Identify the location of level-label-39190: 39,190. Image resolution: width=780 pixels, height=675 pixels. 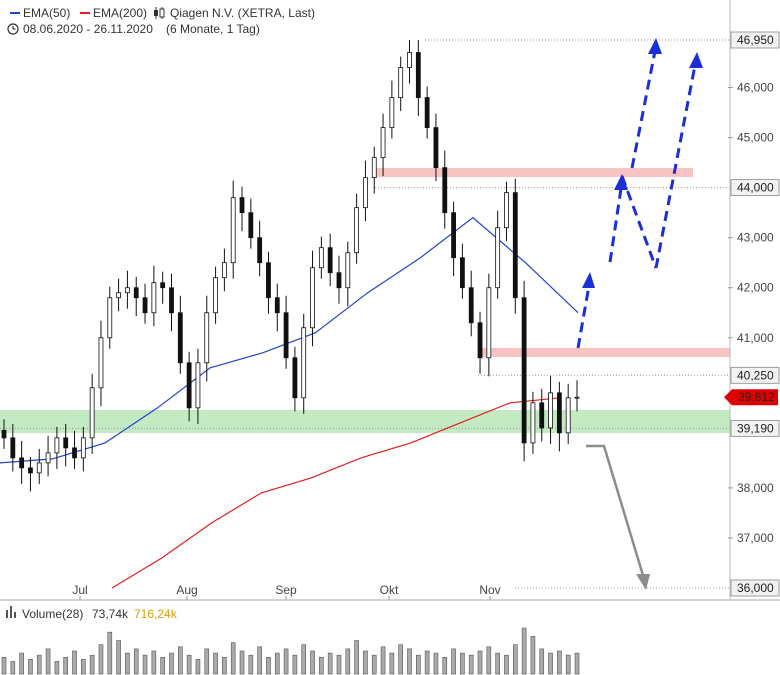
(755, 428).